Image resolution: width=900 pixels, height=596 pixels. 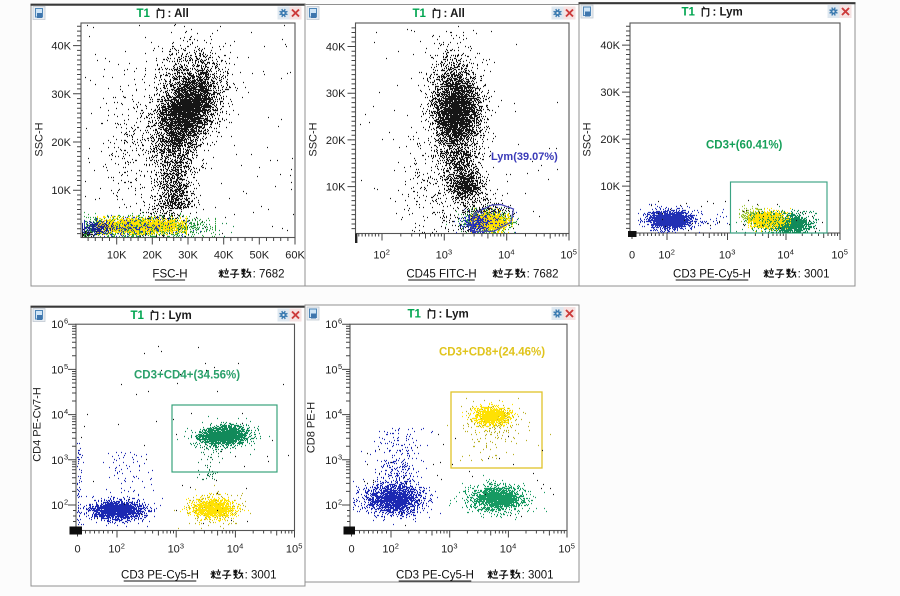 What do you see at coordinates (492, 353) in the screenshot?
I see `svg-text: CD3+CD8+(24.46%)` at bounding box center [492, 353].